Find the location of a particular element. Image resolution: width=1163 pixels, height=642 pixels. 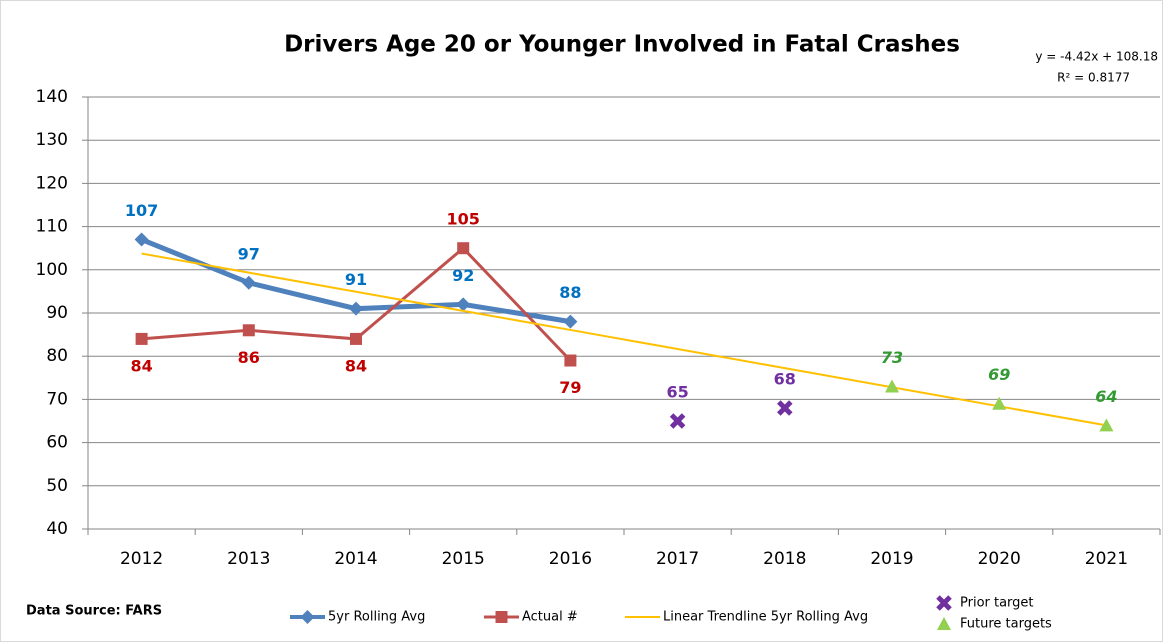

y-tick-label: 40 is located at coordinates (57, 529).